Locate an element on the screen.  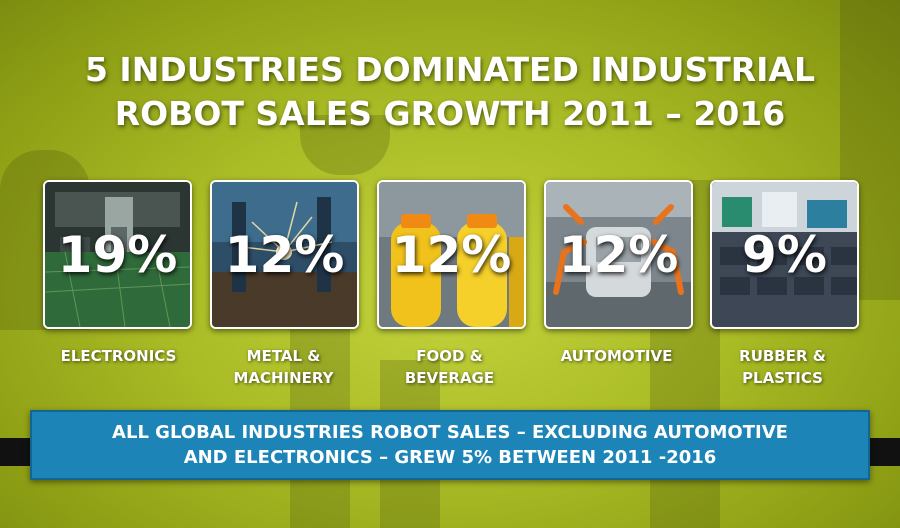
industry-card-food-beverage: 12% is located at coordinates (451, 254).